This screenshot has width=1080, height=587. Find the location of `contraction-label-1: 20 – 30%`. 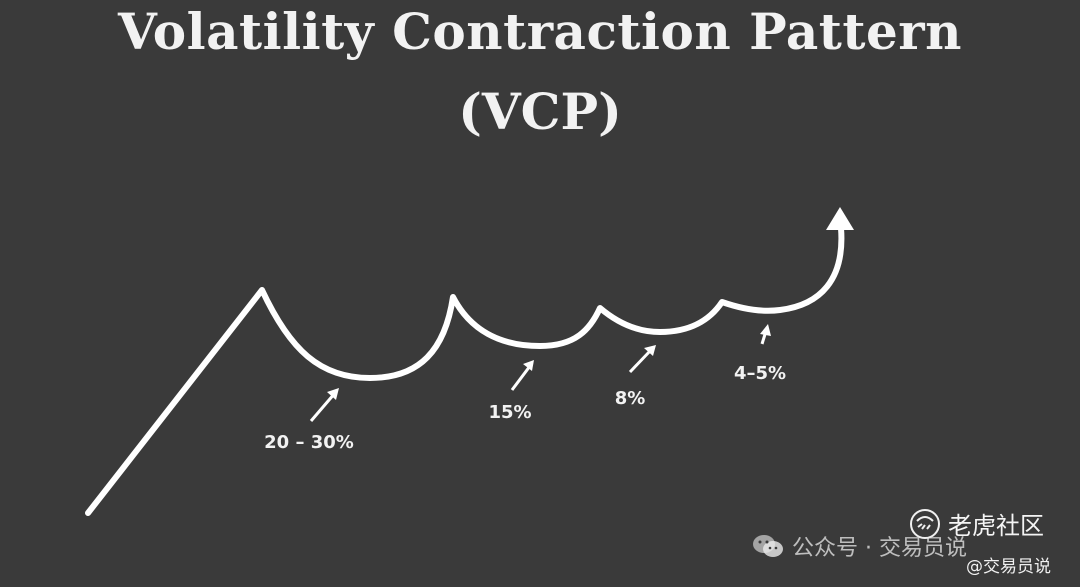

contraction-label-1: 20 – 30% is located at coordinates (309, 442).